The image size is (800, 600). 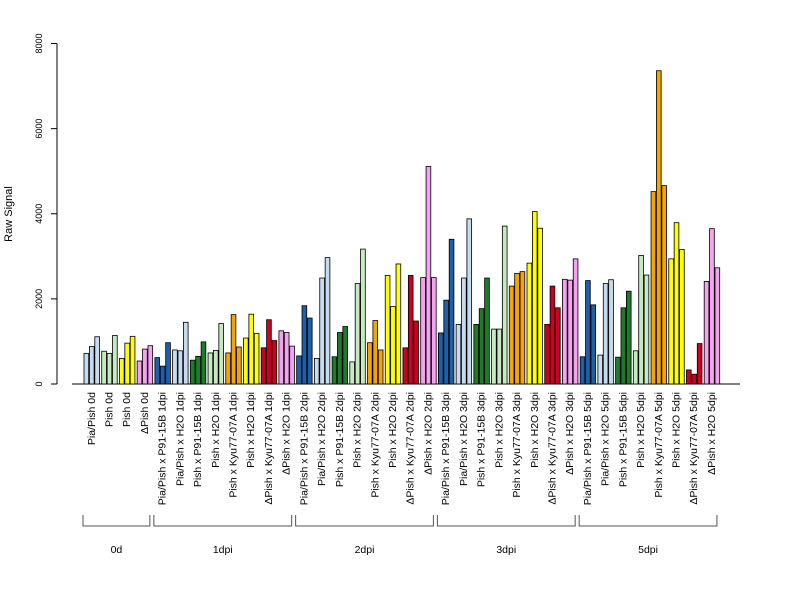 I want to click on x-tick-label: Pish x H2O 3dpi, so click(x=535, y=430).